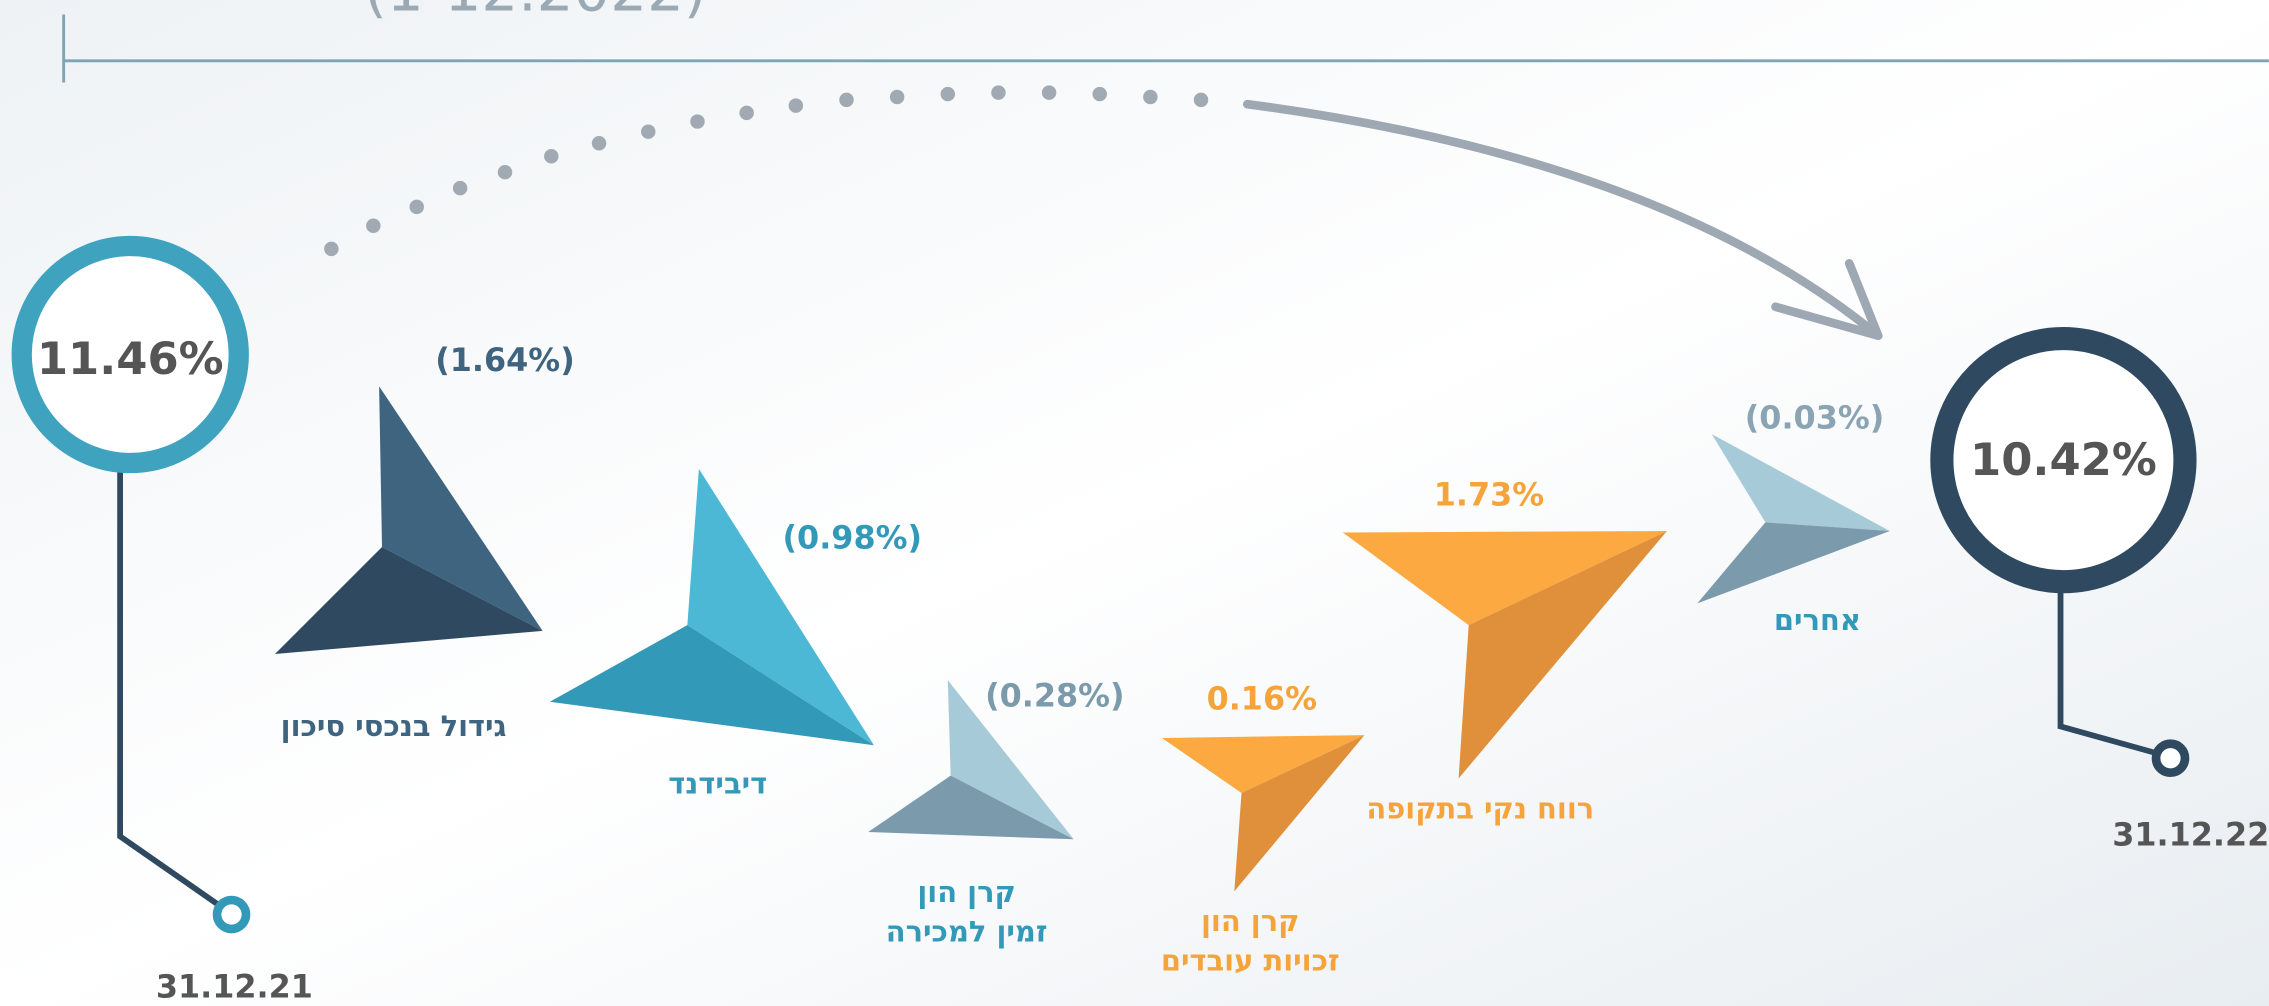 This screenshot has width=2269, height=1006. I want to click on dotted-arc, so click(766, 171).